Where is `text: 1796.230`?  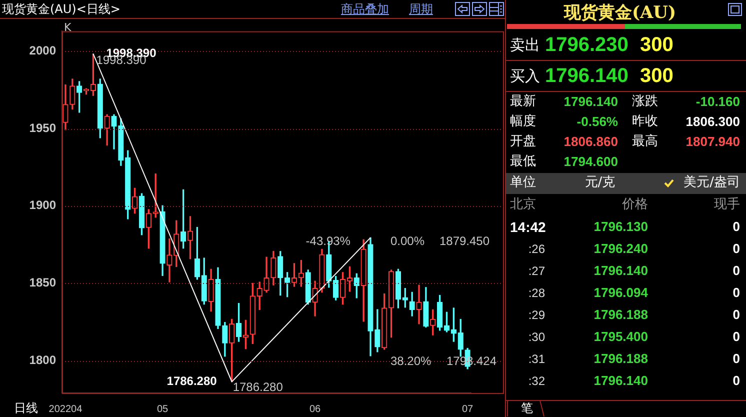
text: 1796.230 is located at coordinates (586, 45).